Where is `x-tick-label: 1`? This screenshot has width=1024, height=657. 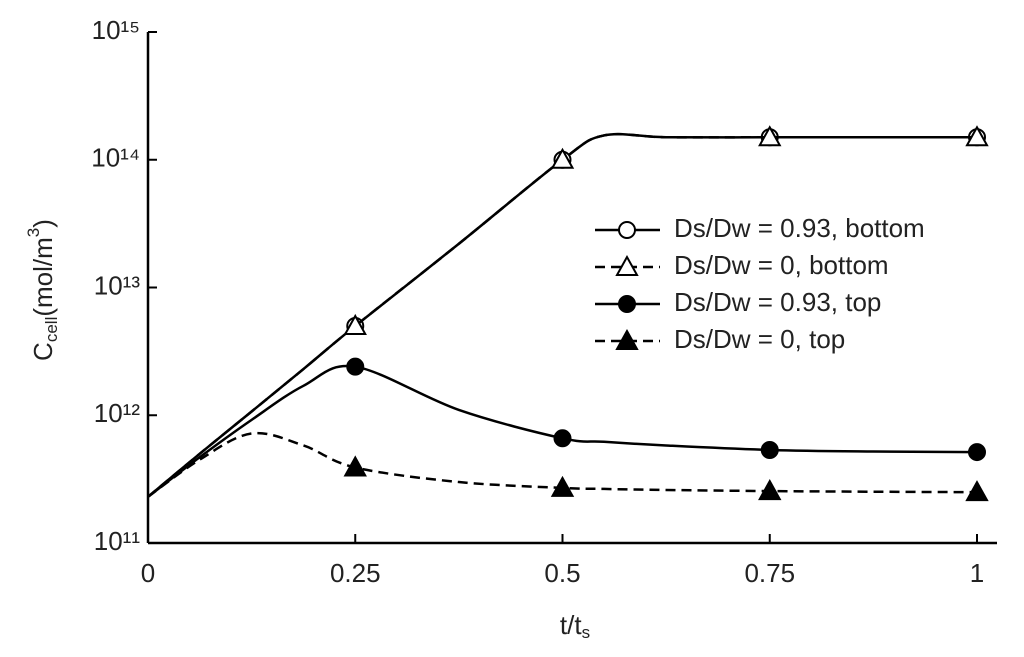 x-tick-label: 1 is located at coordinates (977, 573).